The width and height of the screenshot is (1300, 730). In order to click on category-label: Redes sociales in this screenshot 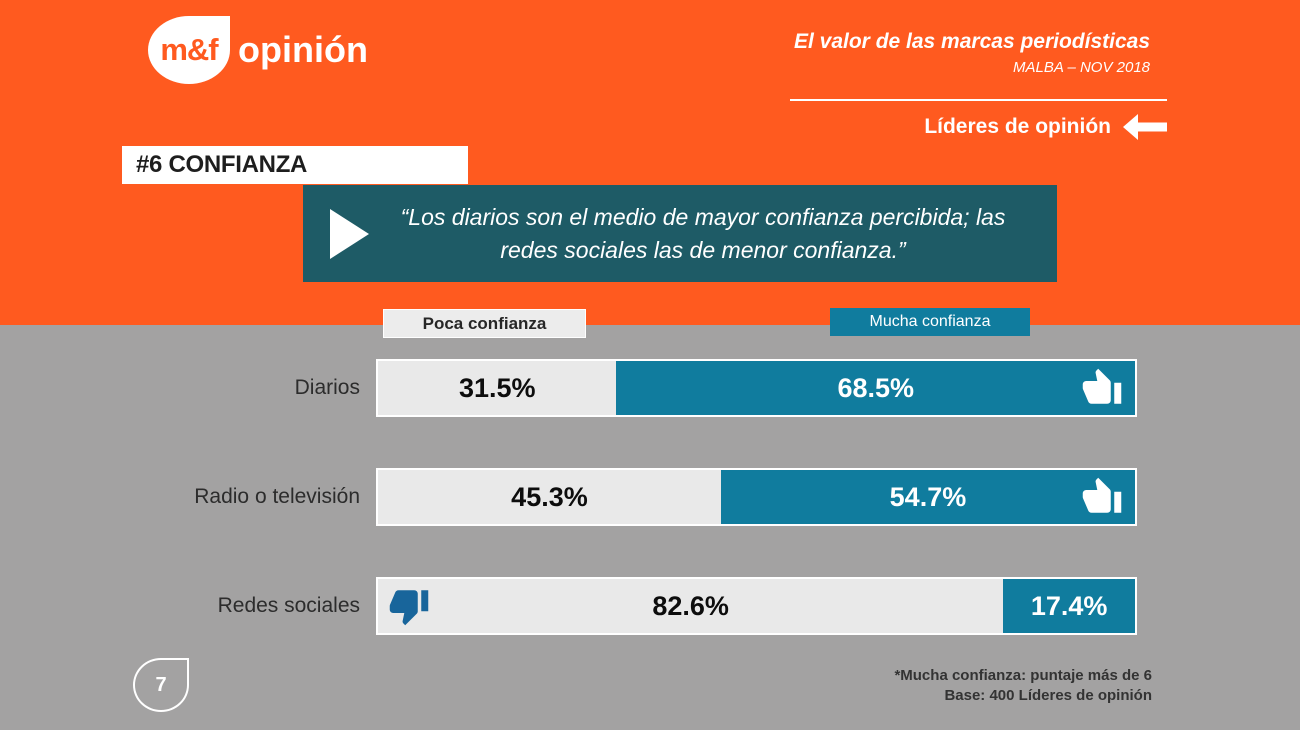, I will do `click(288, 605)`.